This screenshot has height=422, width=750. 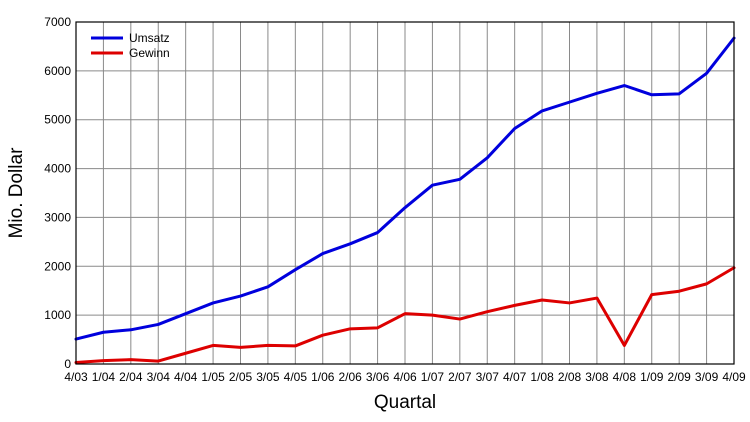 What do you see at coordinates (57, 315) in the screenshot?
I see `y-tick-label: 1000` at bounding box center [57, 315].